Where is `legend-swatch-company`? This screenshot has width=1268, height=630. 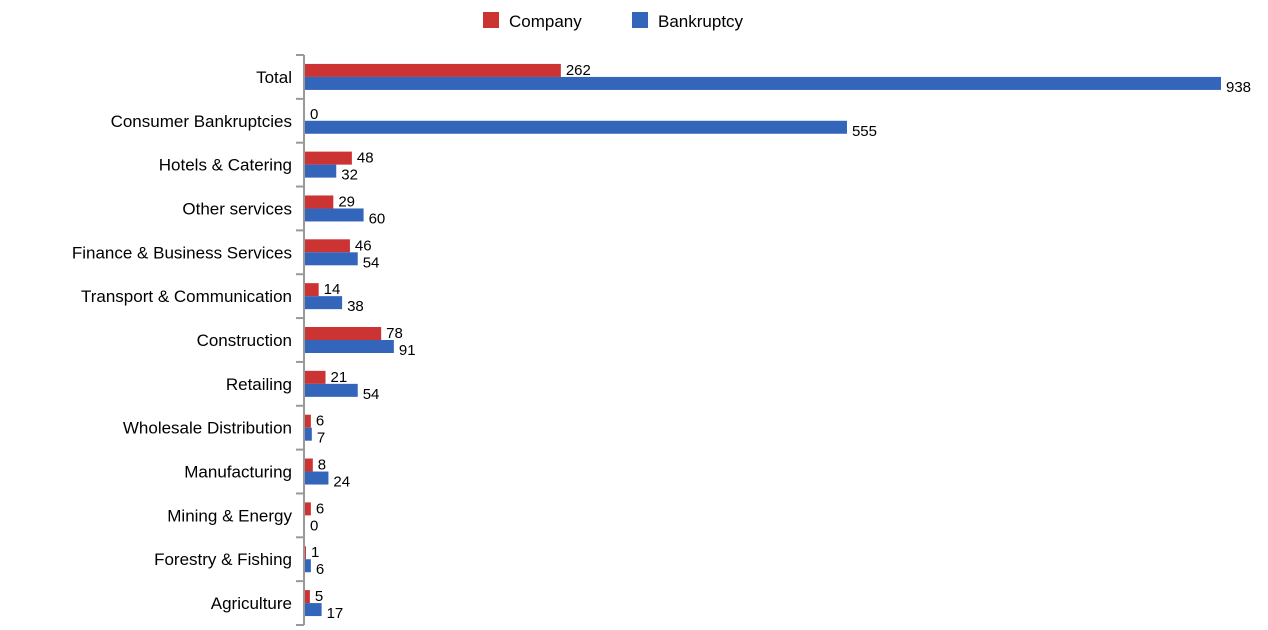
legend-swatch-company is located at coordinates (491, 20).